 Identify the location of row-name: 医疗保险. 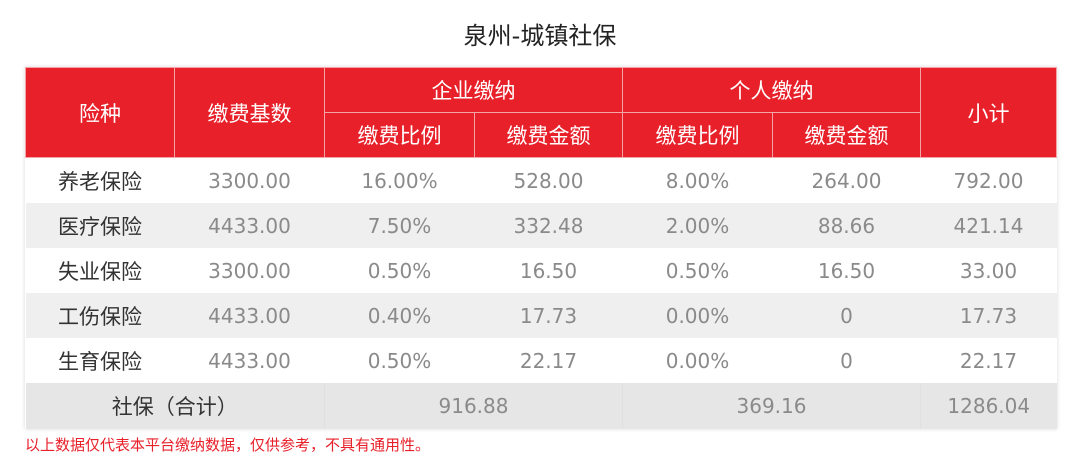
(100, 225).